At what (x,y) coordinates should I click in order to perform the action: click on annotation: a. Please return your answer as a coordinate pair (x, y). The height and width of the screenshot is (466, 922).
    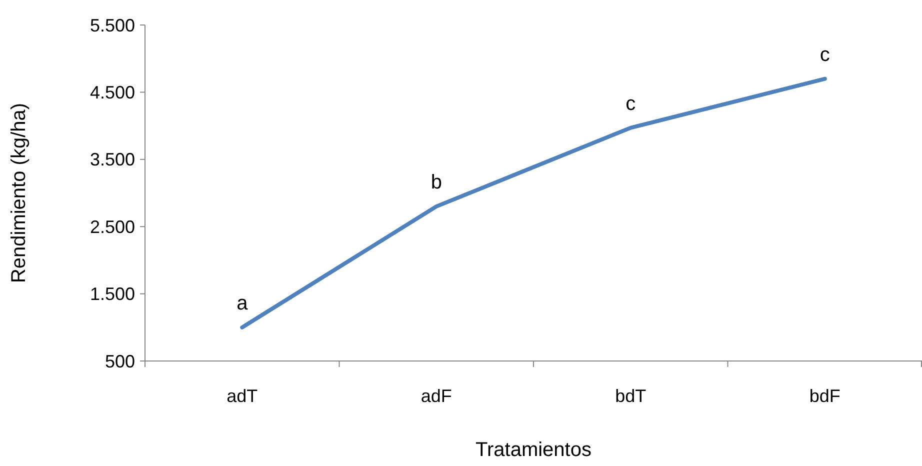
    Looking at the image, I should click on (242, 303).